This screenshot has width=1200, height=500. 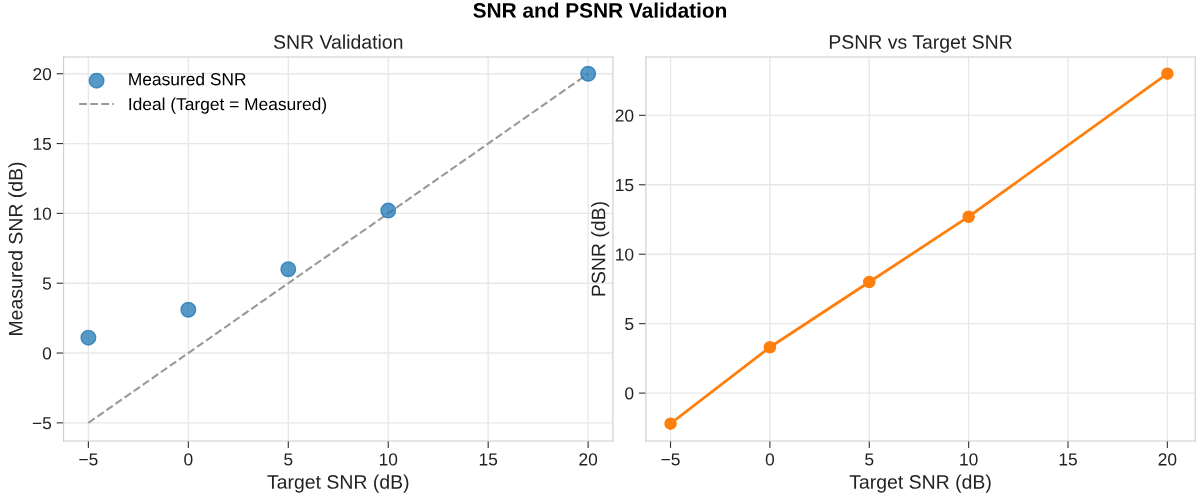 I want to click on text: SNR and PSNR Validation, so click(x=600, y=10).